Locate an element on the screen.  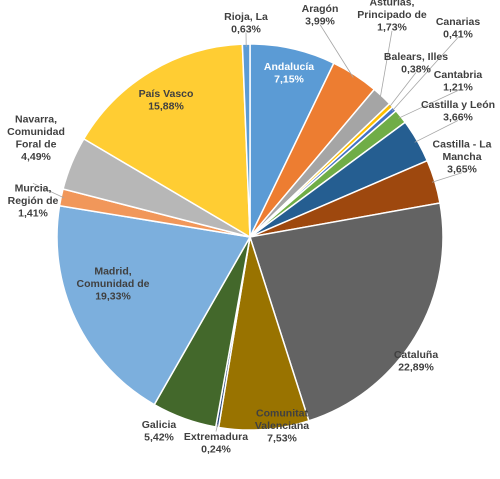
leader-cantabria is located at coordinates (428, 104).